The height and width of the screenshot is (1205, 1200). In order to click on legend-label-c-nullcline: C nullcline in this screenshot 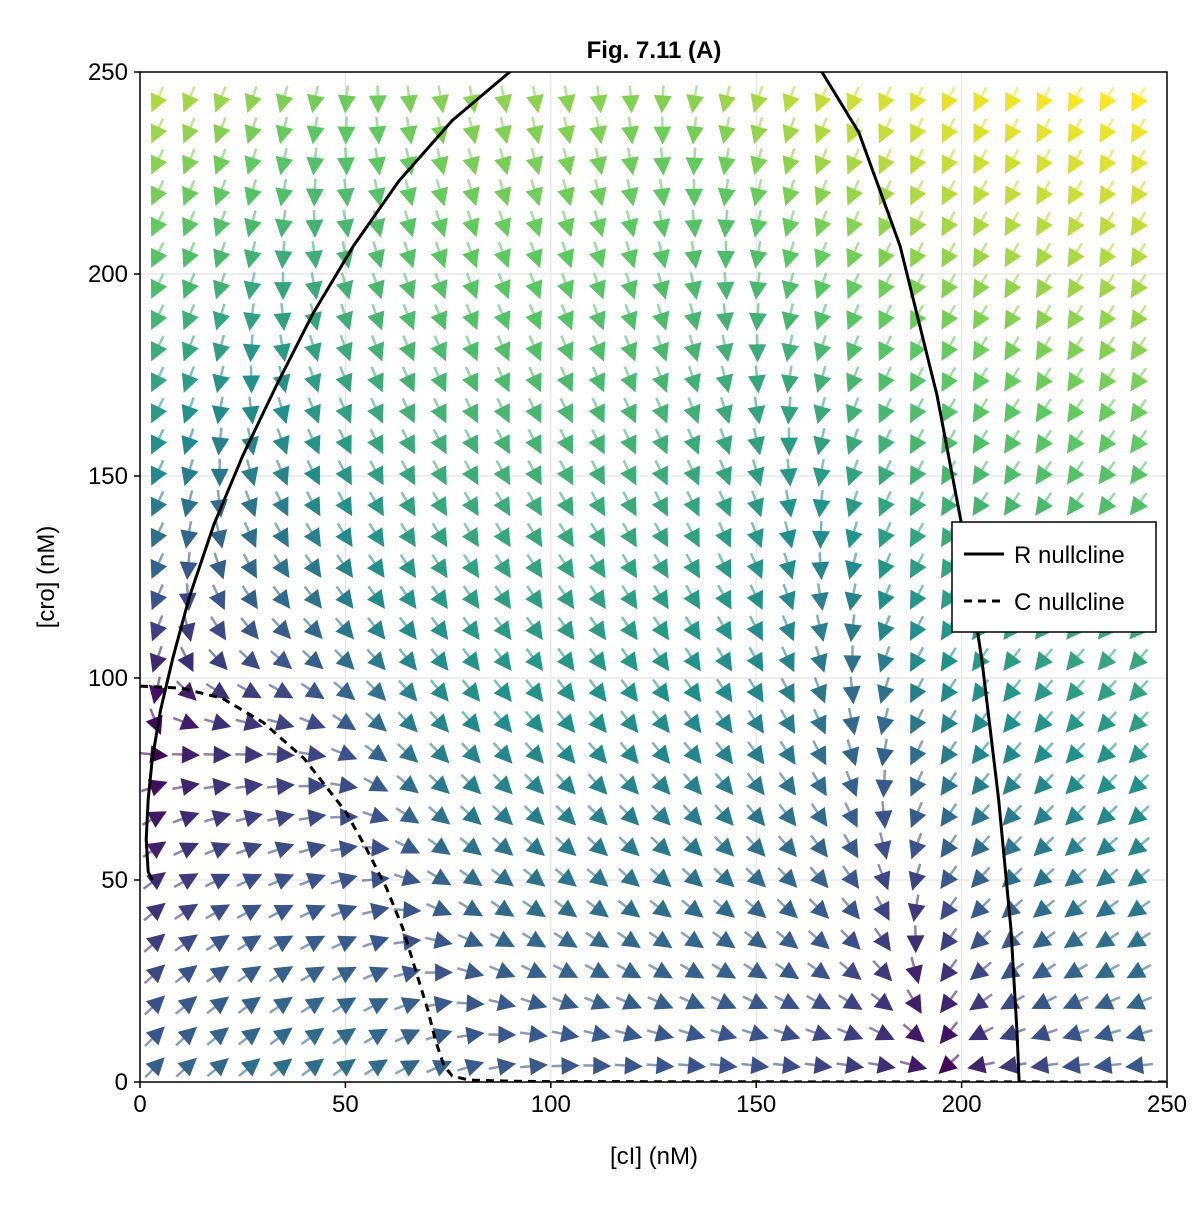, I will do `click(1069, 602)`.